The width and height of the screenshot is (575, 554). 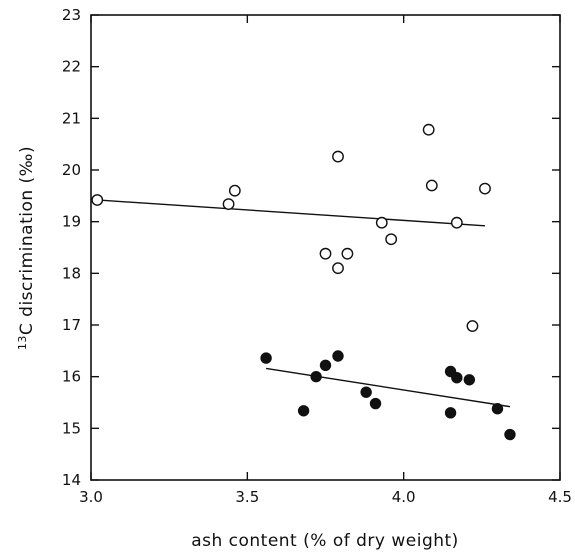 I want to click on y-axis-label-text: C discrimination (‰), so click(x=27, y=240).